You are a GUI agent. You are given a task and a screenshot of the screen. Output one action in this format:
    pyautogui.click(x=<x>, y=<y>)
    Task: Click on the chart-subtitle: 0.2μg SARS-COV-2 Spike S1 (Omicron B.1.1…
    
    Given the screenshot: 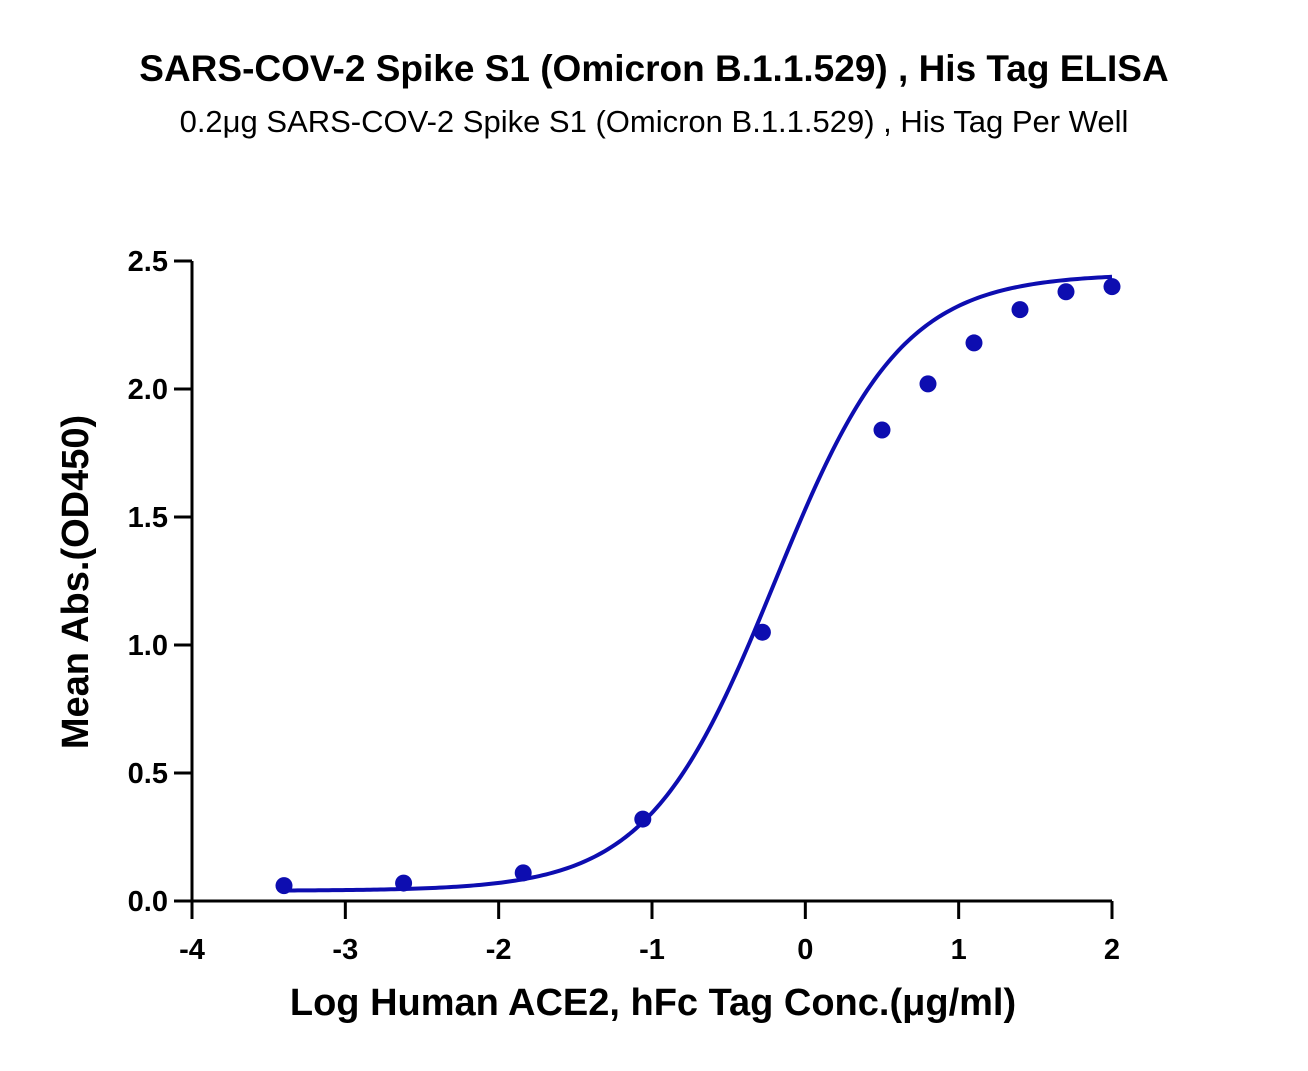 What is the action you would take?
    pyautogui.click(x=654, y=121)
    